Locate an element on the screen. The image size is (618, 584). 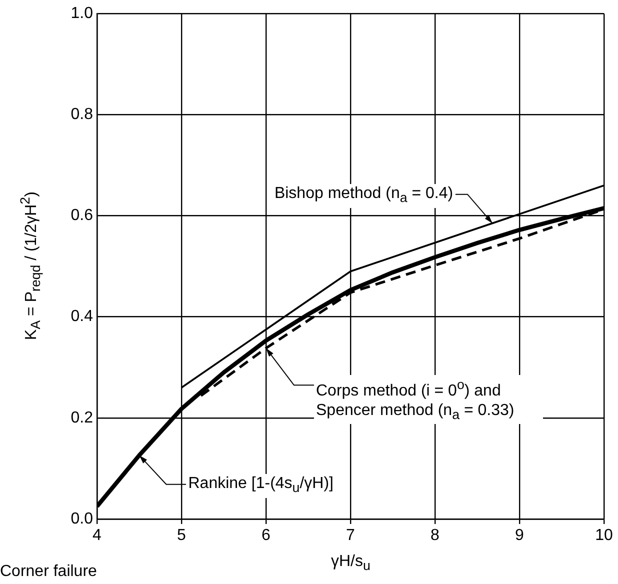
y-tick-label: 0.2 is located at coordinates (82, 417).